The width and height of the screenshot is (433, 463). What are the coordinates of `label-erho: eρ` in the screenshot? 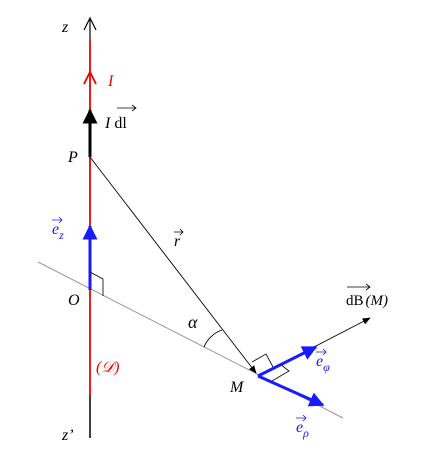 It's located at (302, 429).